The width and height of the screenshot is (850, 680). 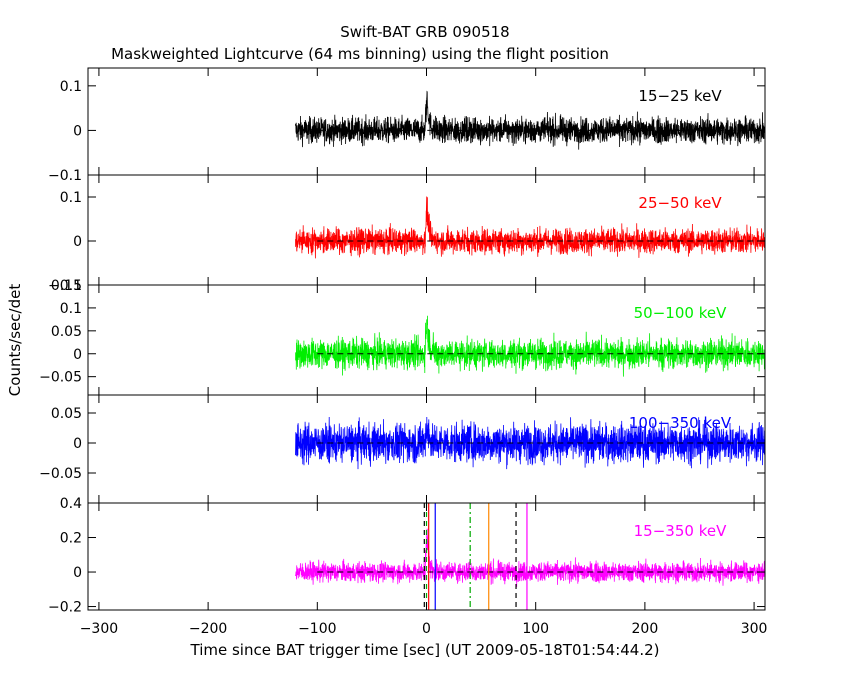 I want to click on series-line-100-350-kev, so click(x=530, y=443).